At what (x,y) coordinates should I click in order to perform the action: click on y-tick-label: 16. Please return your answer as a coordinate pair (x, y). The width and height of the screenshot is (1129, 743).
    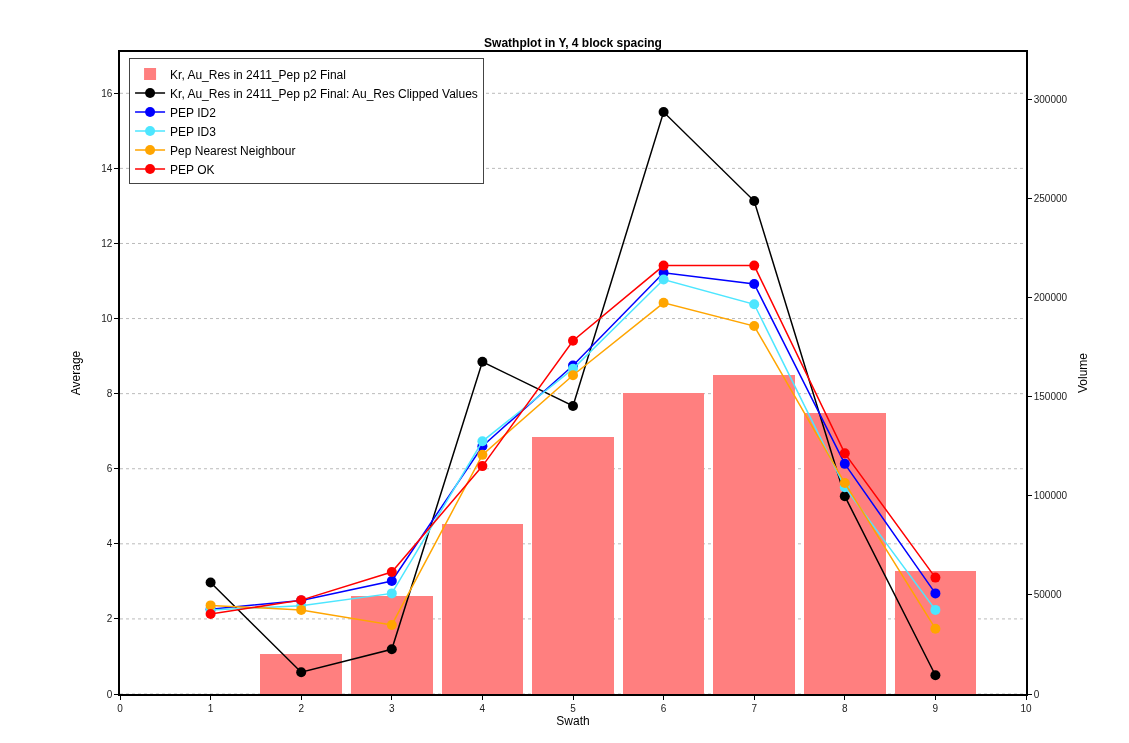
    Looking at the image, I should click on (107, 93).